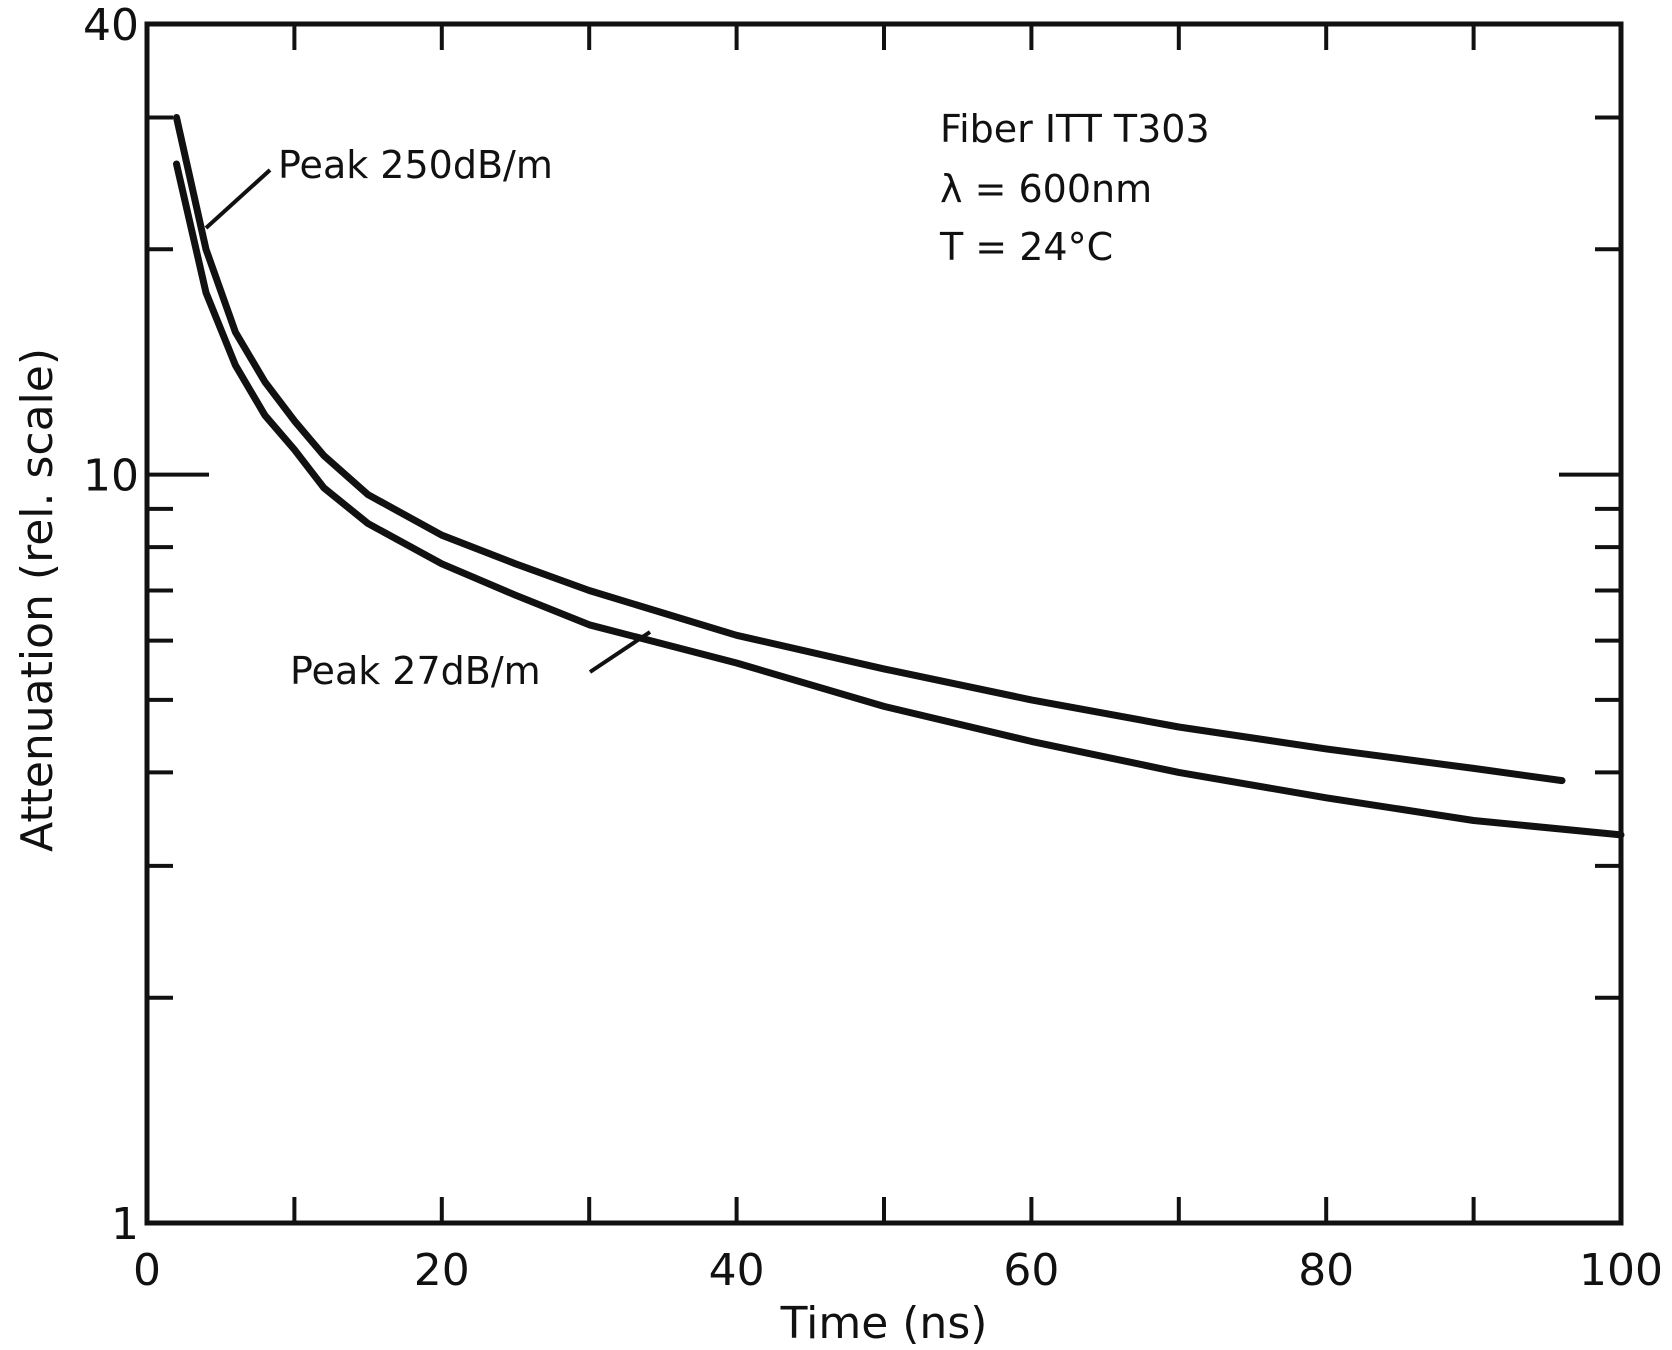 The image size is (1672, 1350). Describe the element at coordinates (884, 1323) in the screenshot. I see `x-axis-title: Time (ns)` at that location.